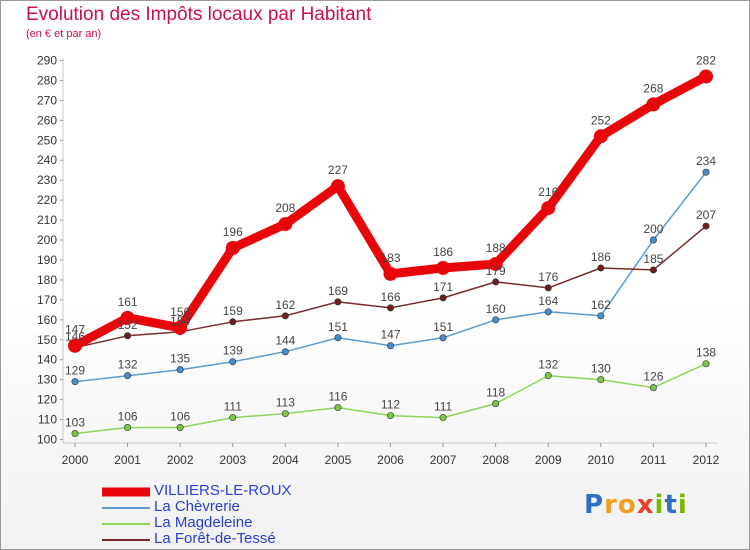  I want to click on legend-label: La Magdeleine, so click(203, 522).